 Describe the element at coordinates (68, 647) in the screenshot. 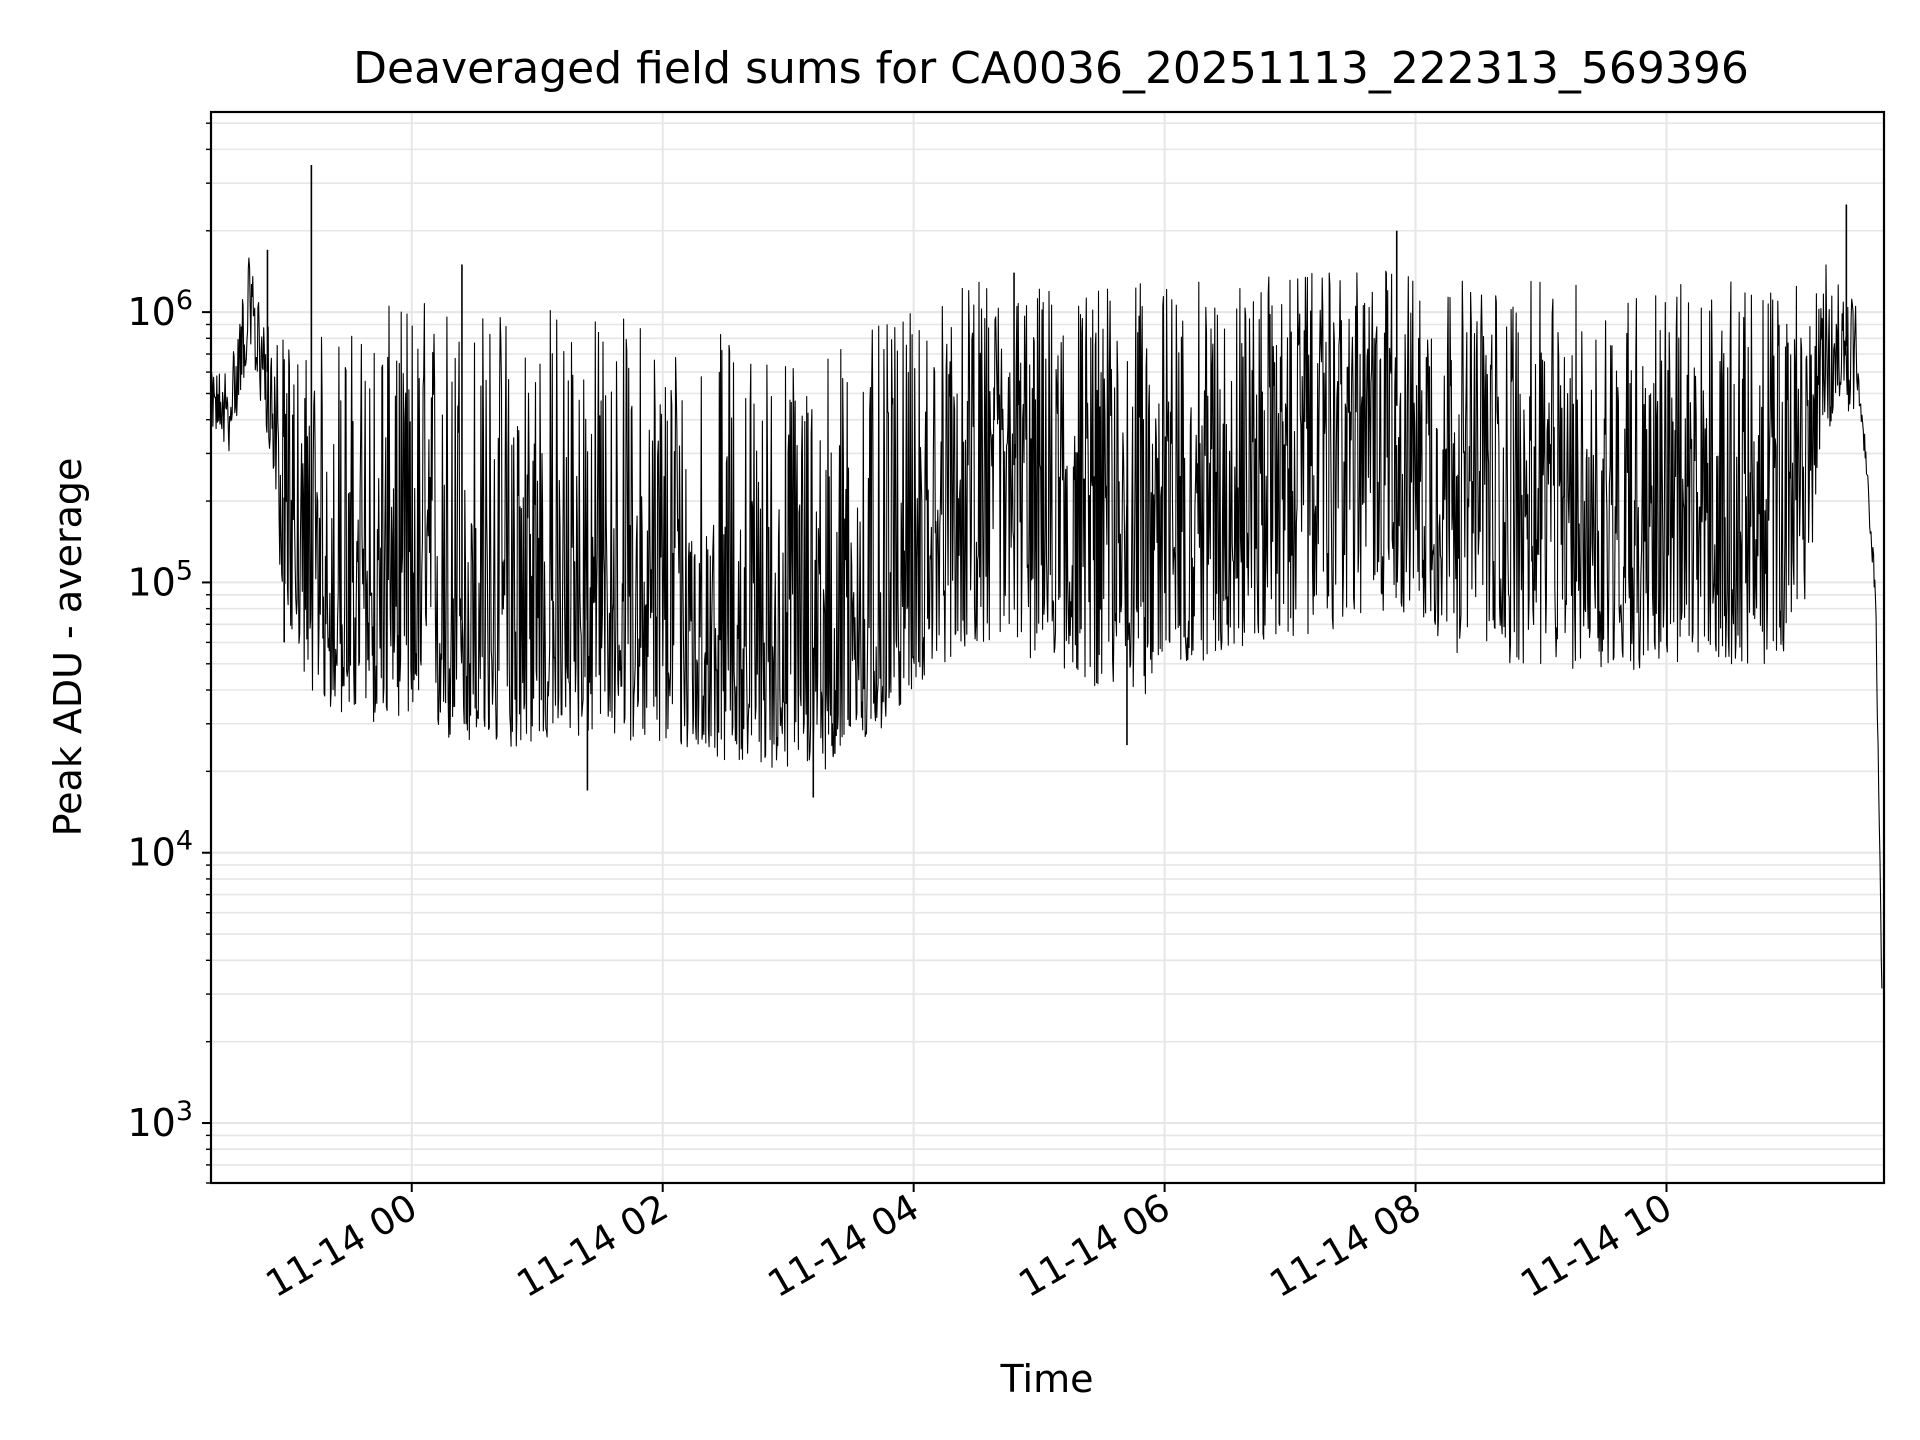

I see `y-axis-label: Peak ADU - average` at that location.